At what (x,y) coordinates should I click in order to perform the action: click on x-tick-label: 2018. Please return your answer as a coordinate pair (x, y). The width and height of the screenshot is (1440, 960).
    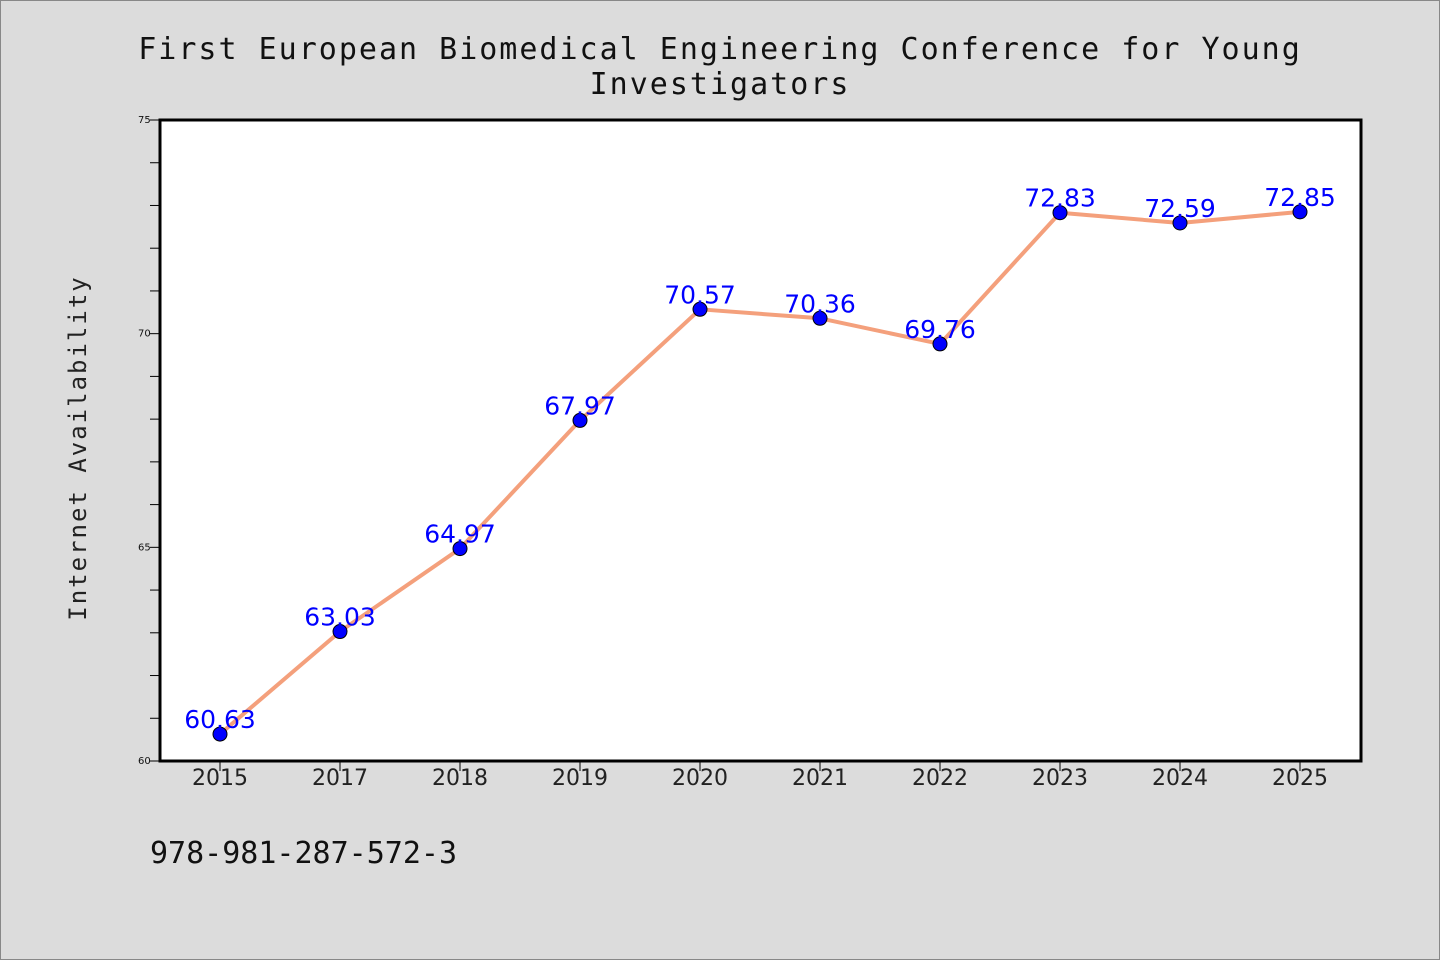
    Looking at the image, I should click on (460, 778).